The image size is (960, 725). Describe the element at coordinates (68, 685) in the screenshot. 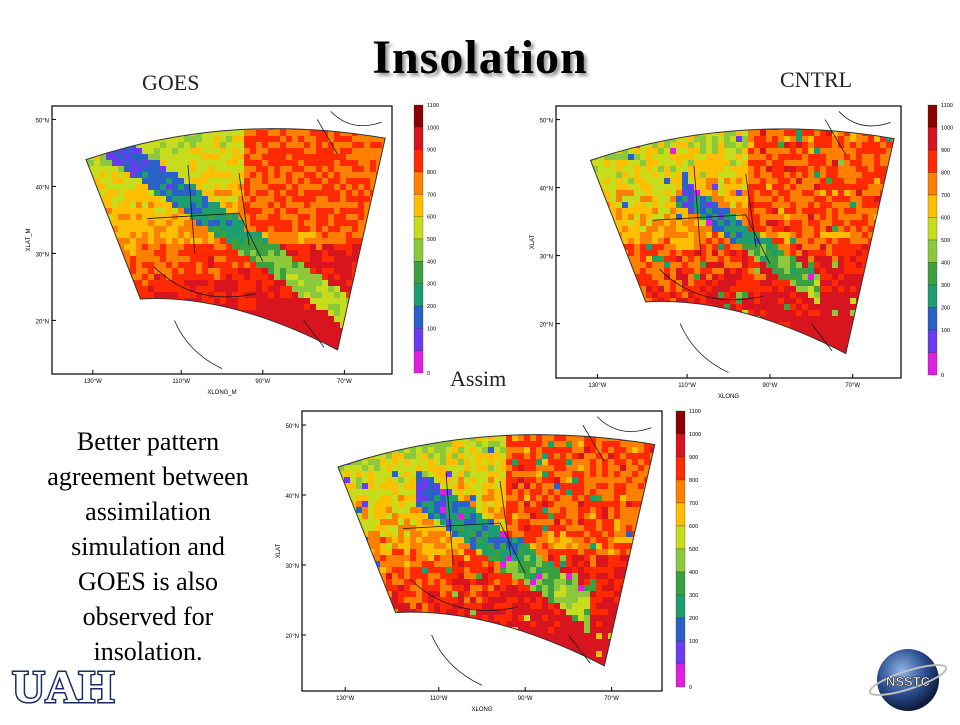

I see `uah-logo: UAH` at that location.